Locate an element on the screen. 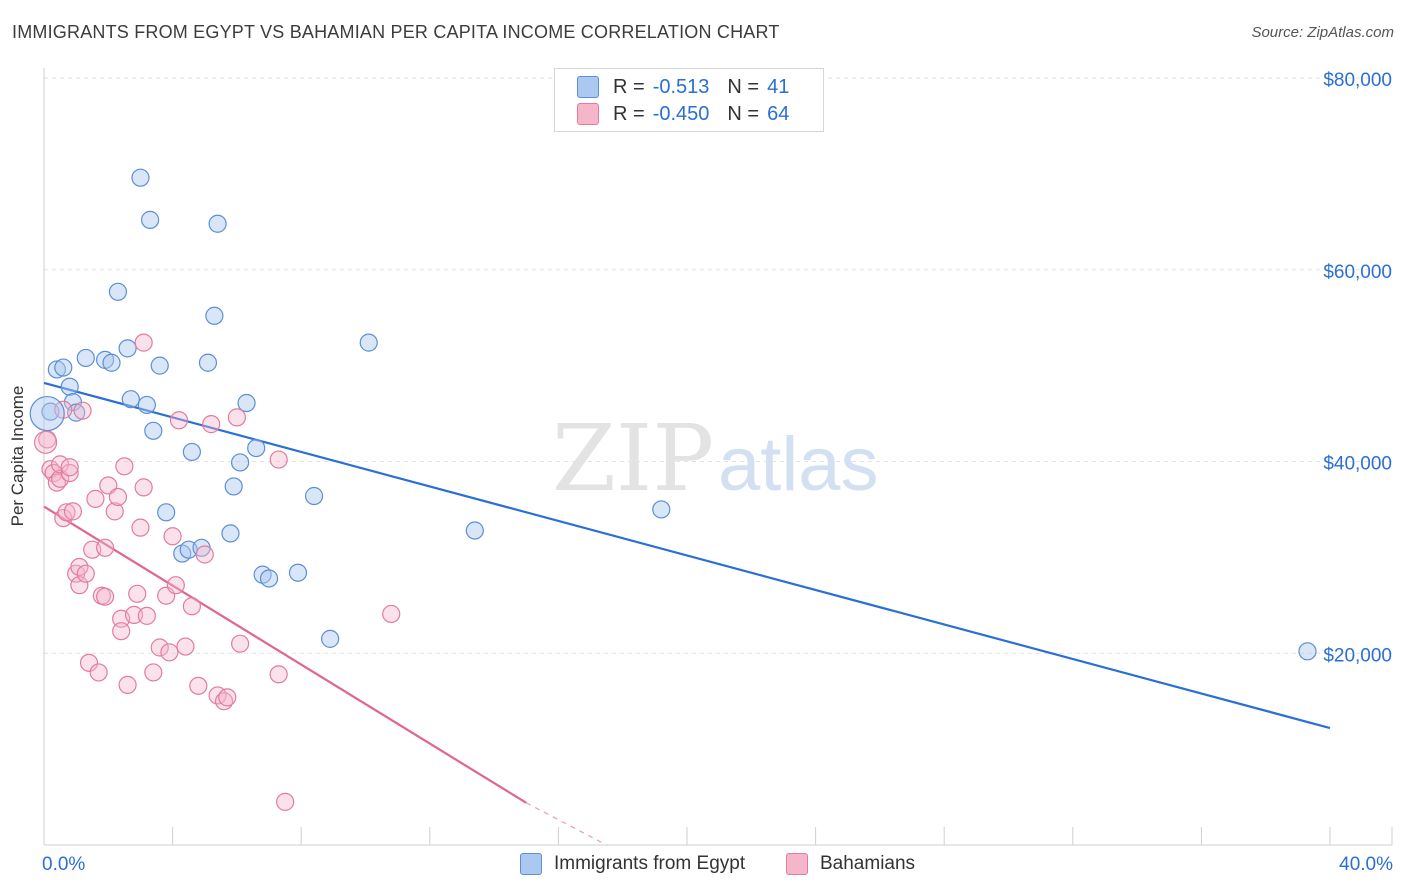 This screenshot has height=892, width=1406. x-tick-label: 0.0% is located at coordinates (63, 864).